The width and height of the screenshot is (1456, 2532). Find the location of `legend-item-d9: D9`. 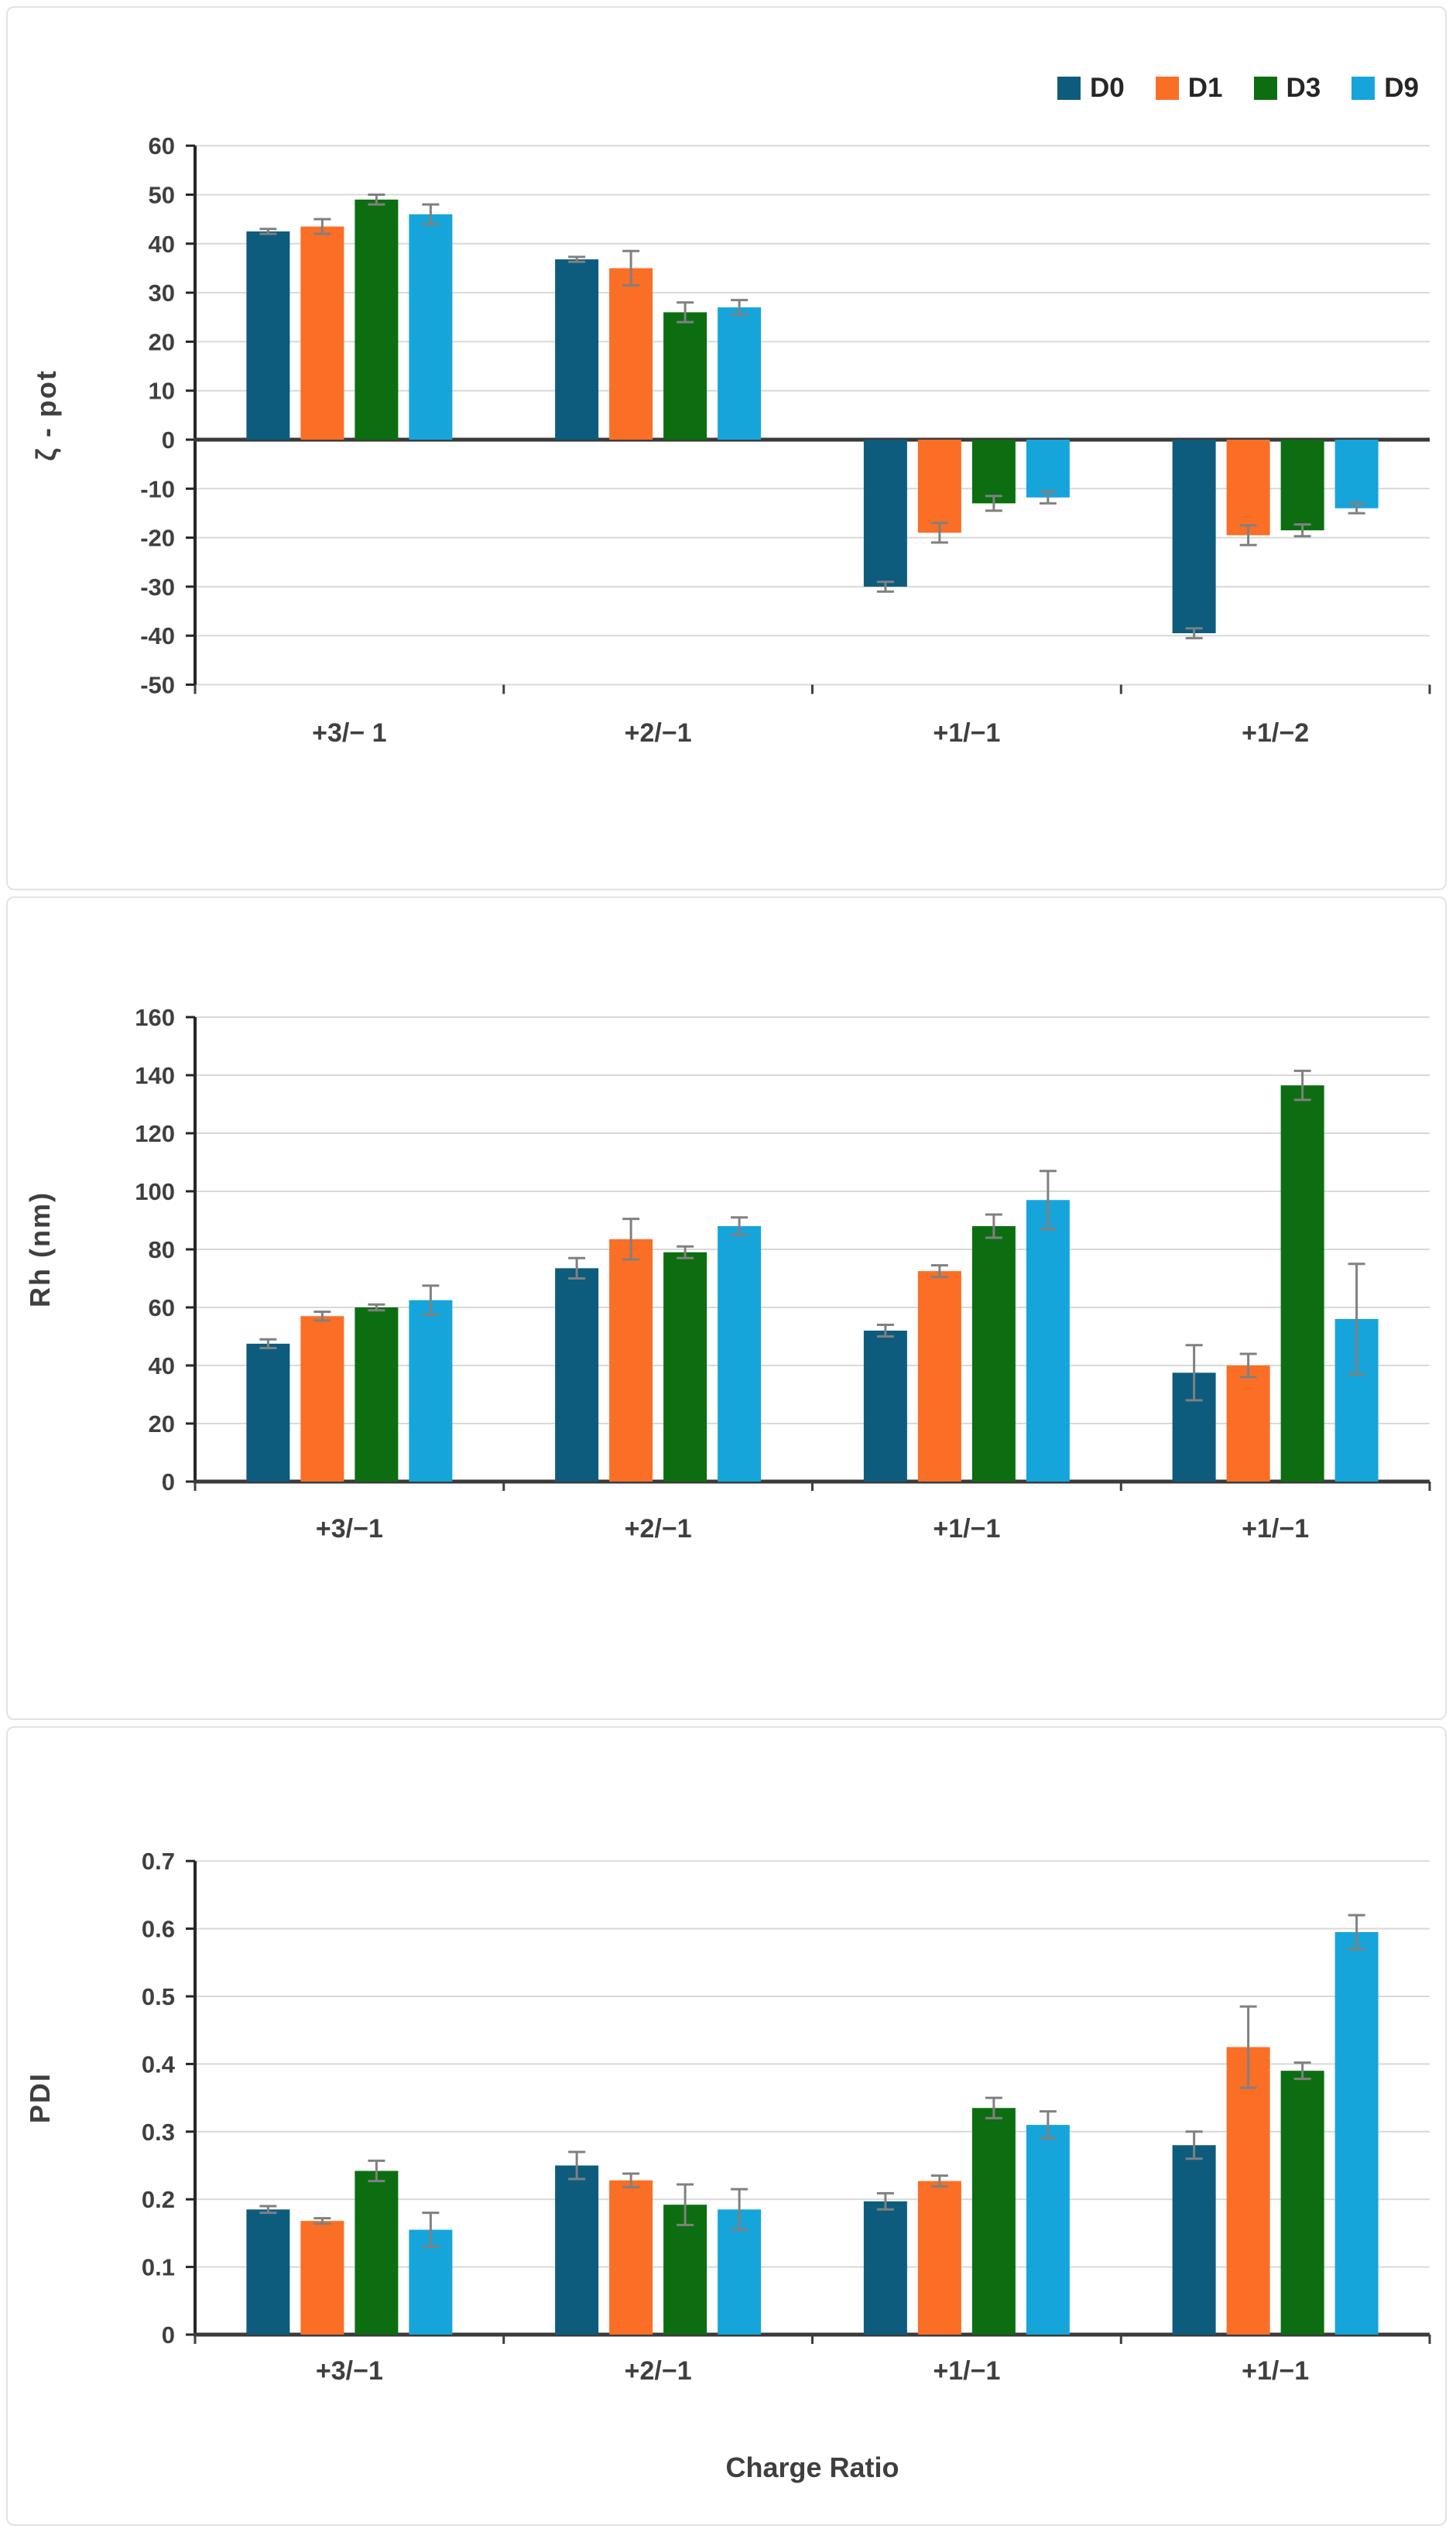

legend-item-d9: D9 is located at coordinates (1385, 88).